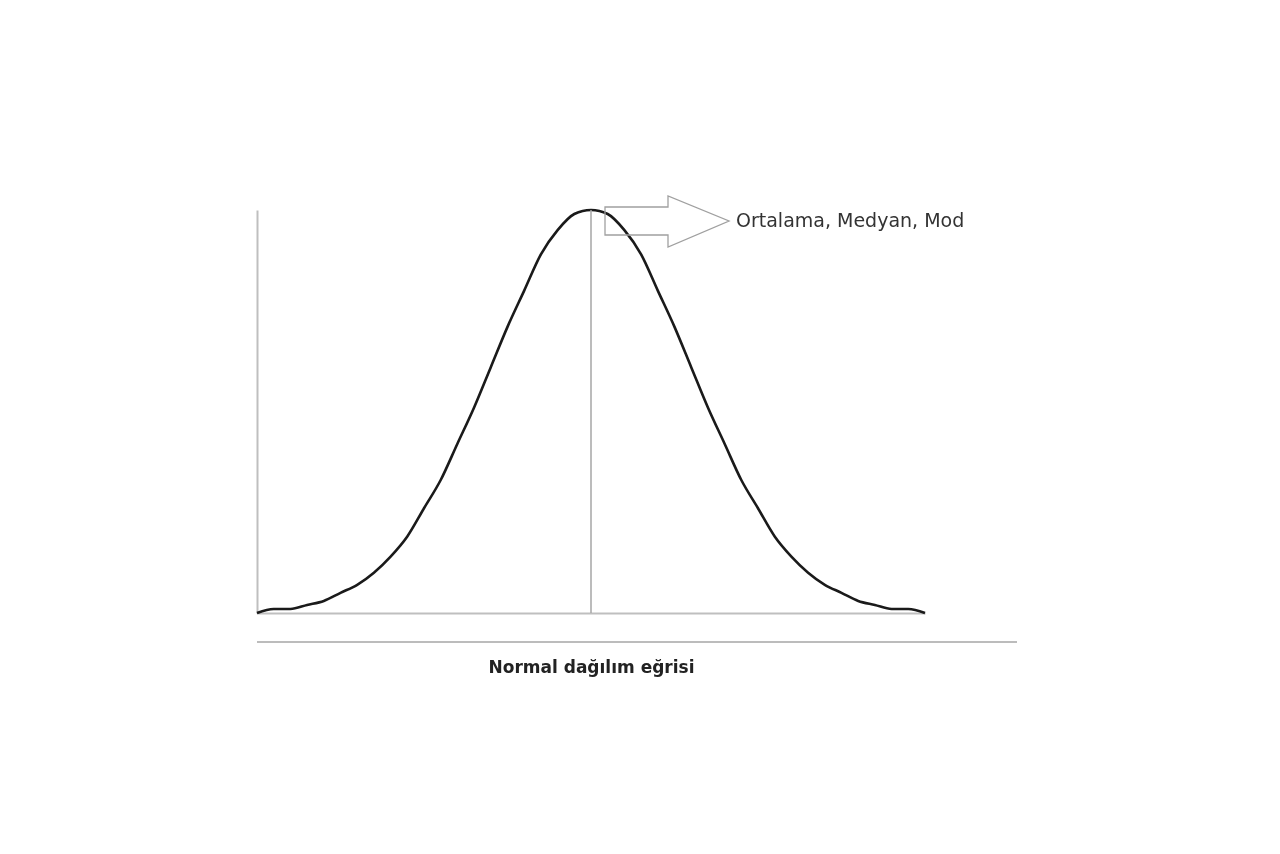 The width and height of the screenshot is (1280, 854). I want to click on annotation: Ortalama, Medyan, Mod, so click(850, 220).